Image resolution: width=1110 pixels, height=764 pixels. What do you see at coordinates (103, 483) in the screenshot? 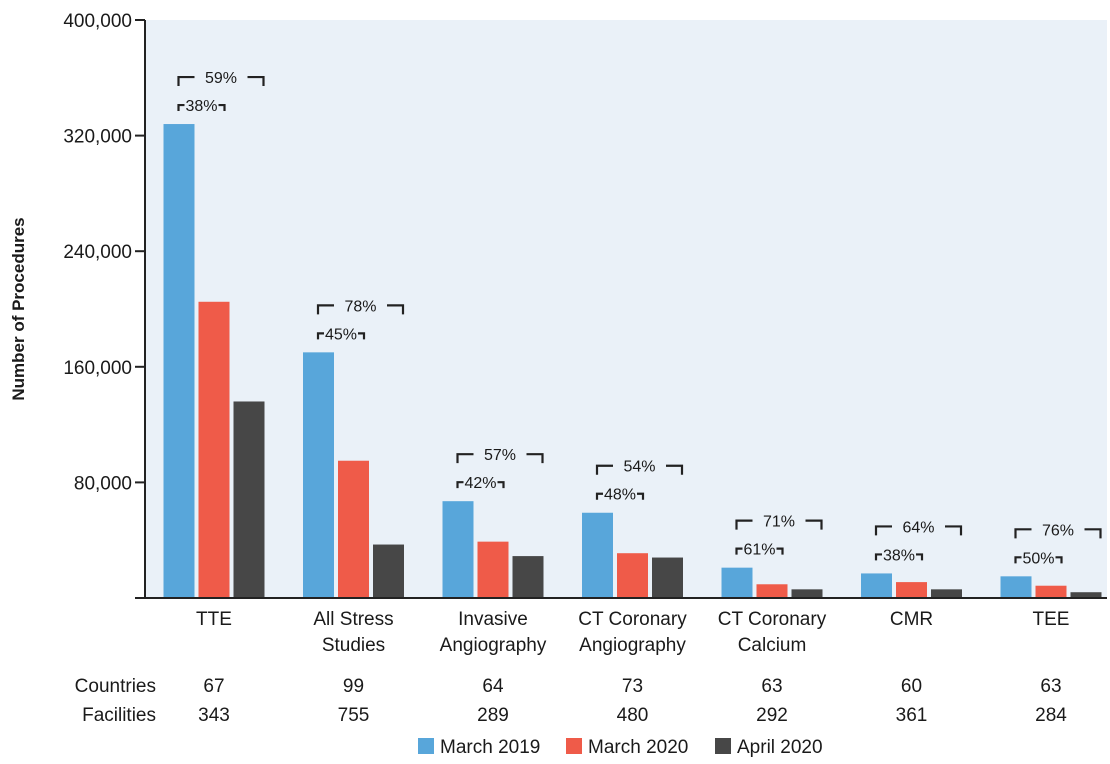
I see `y-tick-label: 80,000` at bounding box center [103, 483].